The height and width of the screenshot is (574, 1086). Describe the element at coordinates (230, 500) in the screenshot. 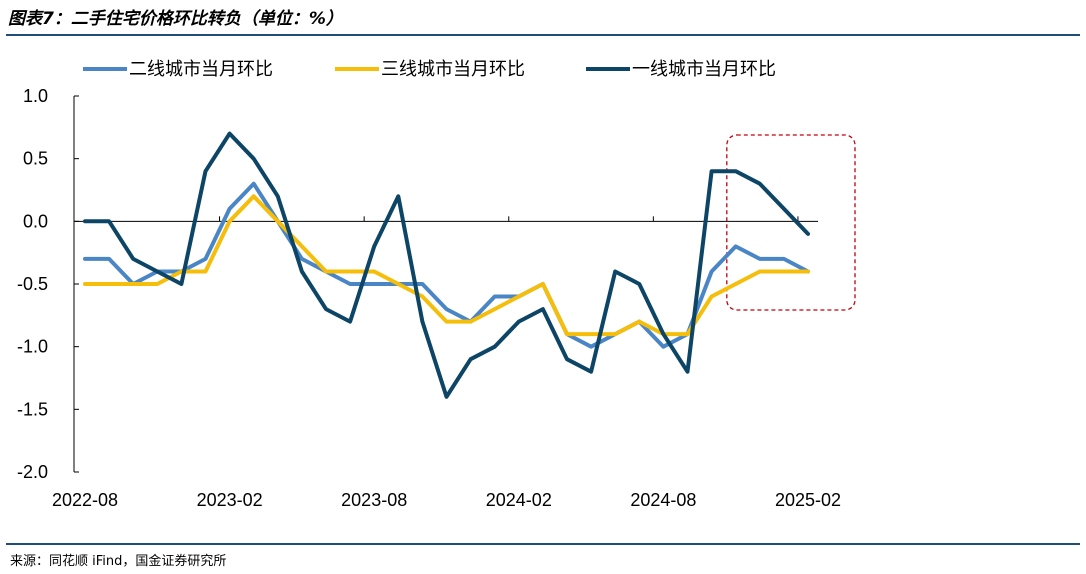

I see `x-tick-label: 2023-02` at that location.